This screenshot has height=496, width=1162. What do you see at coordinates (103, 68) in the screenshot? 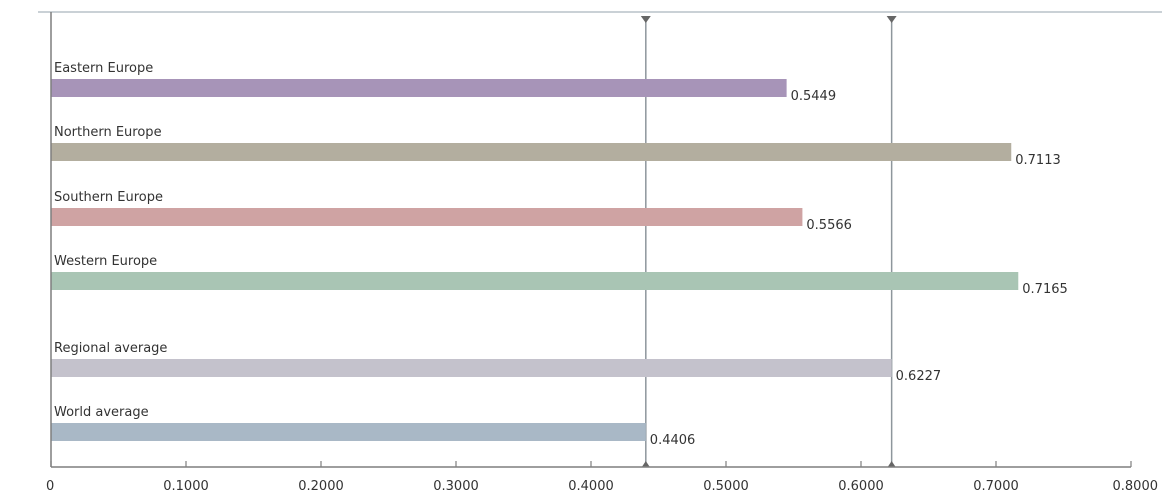
I see `category-label-0: Eastern Europe` at bounding box center [103, 68].